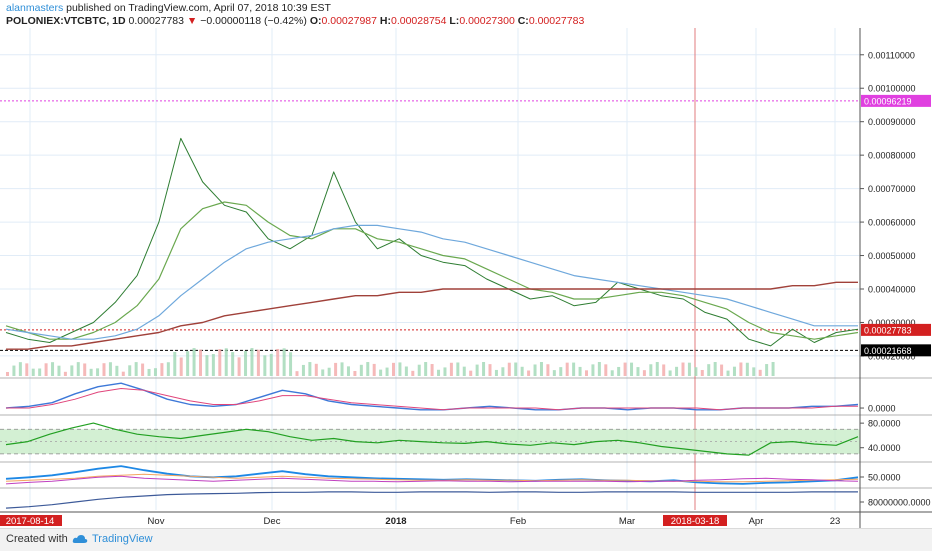  Describe the element at coordinates (888, 101) in the screenshot. I see `price-label-text: 0.00096219` at that location.